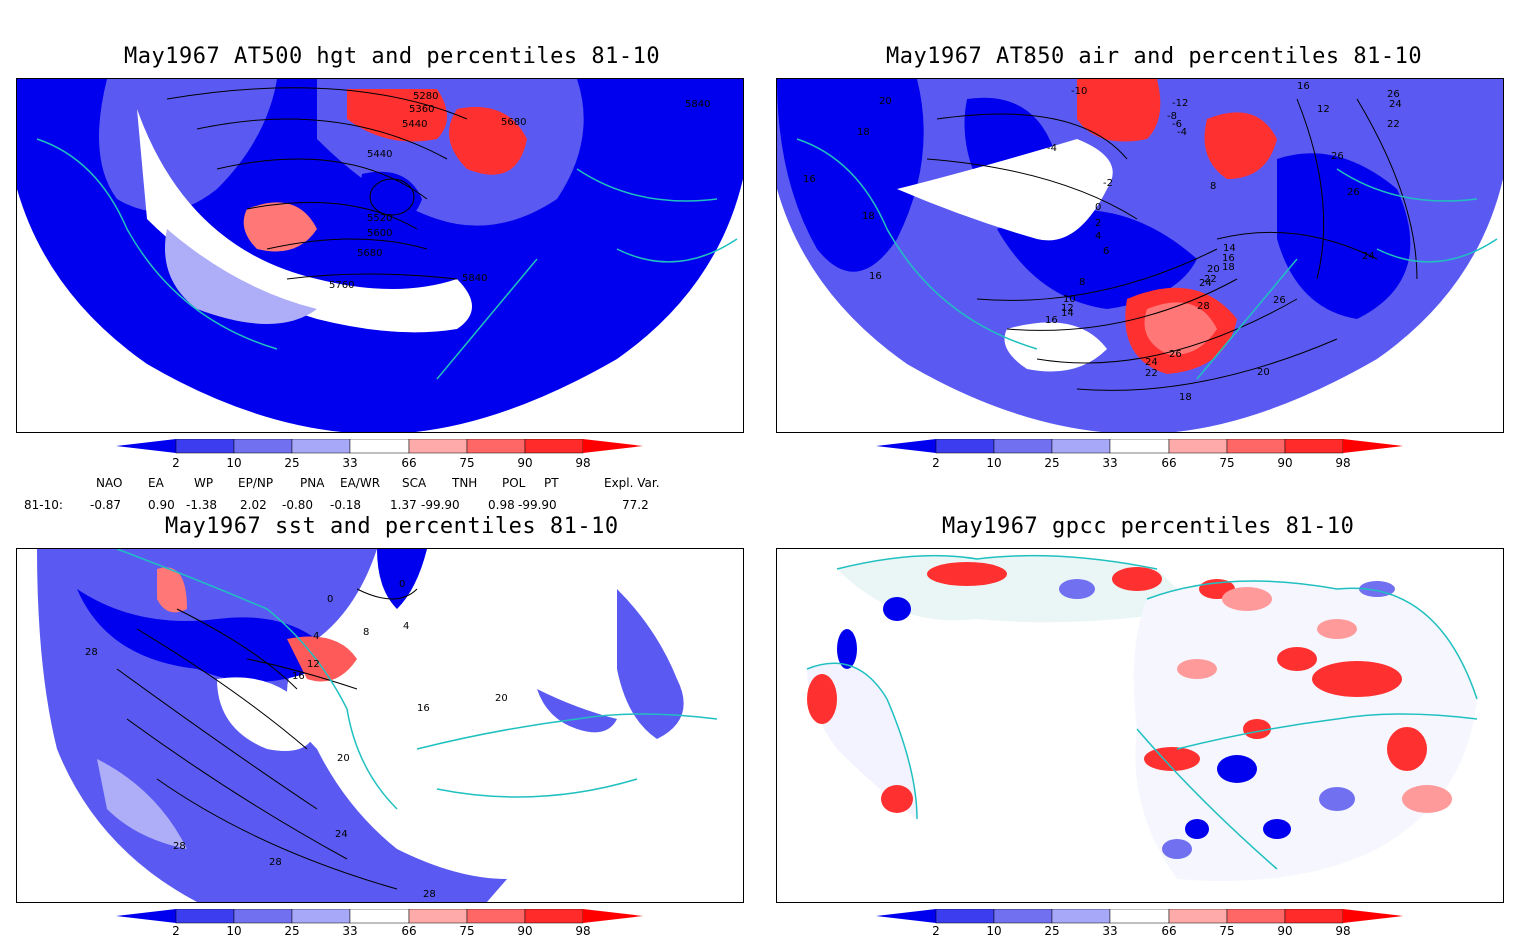 The width and height of the screenshot is (1520, 940). Describe the element at coordinates (1154, 56) in the screenshot. I see `panel-title-air850: May1967 AT850 air and percentiles 81-10` at that location.